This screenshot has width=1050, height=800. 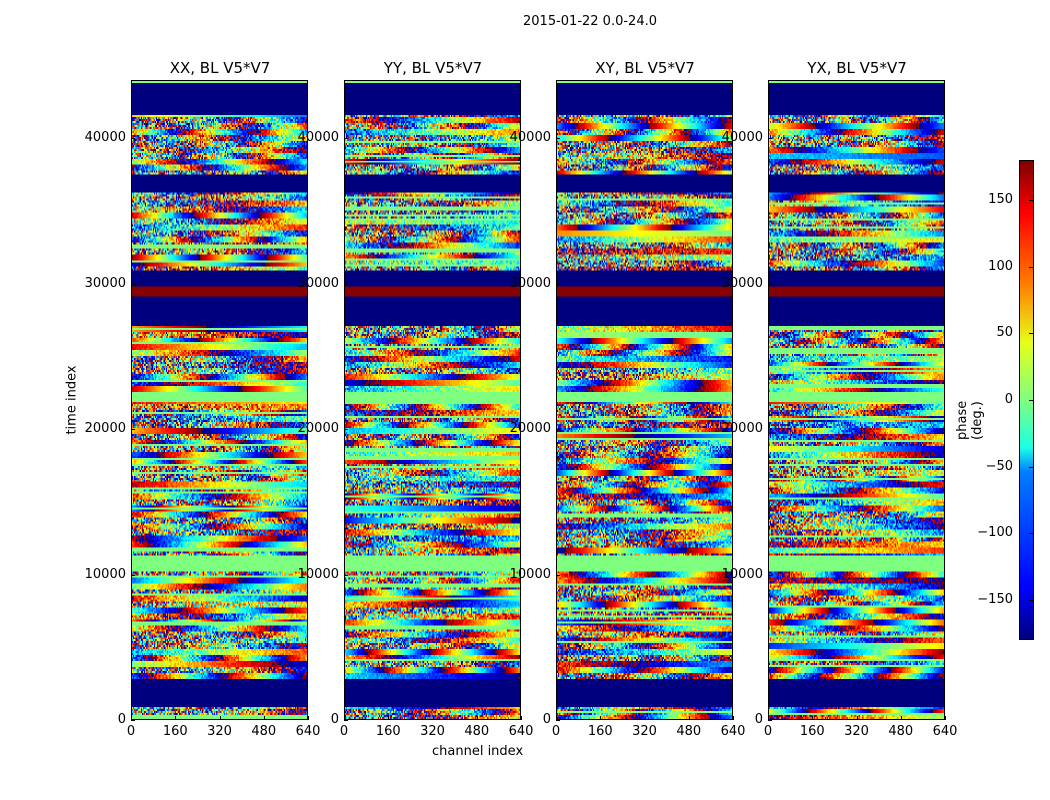 What do you see at coordinates (478, 751) in the screenshot?
I see `x-axis-label: channel index` at bounding box center [478, 751].